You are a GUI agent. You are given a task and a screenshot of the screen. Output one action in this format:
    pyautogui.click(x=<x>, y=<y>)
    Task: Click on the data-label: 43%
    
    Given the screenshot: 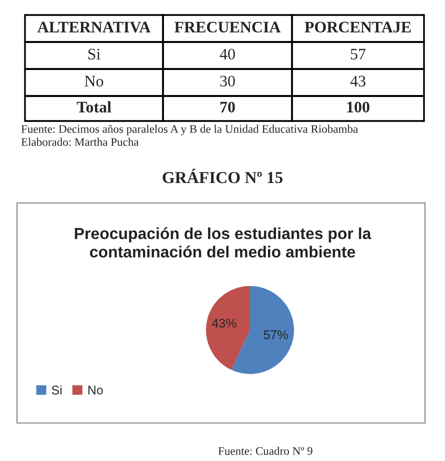 What is the action you would take?
    pyautogui.click(x=224, y=323)
    